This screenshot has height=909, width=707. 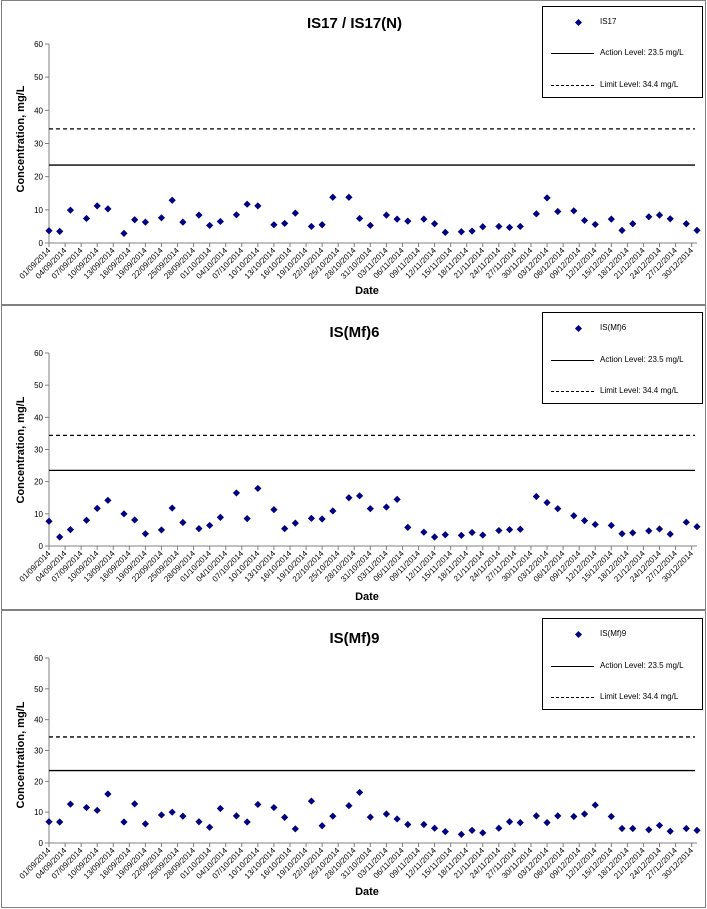 What do you see at coordinates (38, 177) in the screenshot?
I see `y-tick-label: 20` at bounding box center [38, 177].